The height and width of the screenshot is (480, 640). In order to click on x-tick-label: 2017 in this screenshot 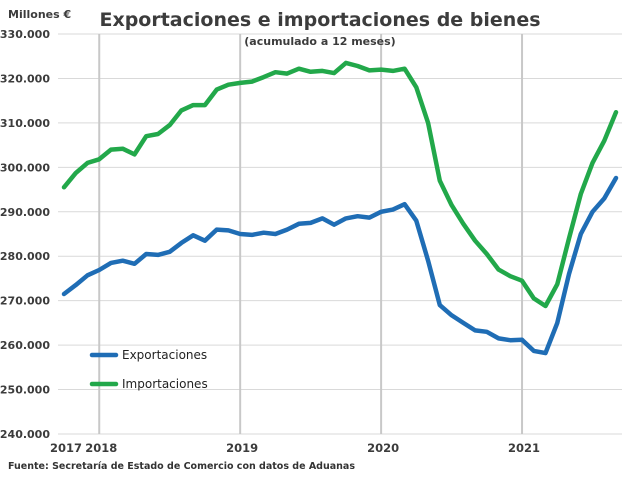, I will do `click(66, 448)`.